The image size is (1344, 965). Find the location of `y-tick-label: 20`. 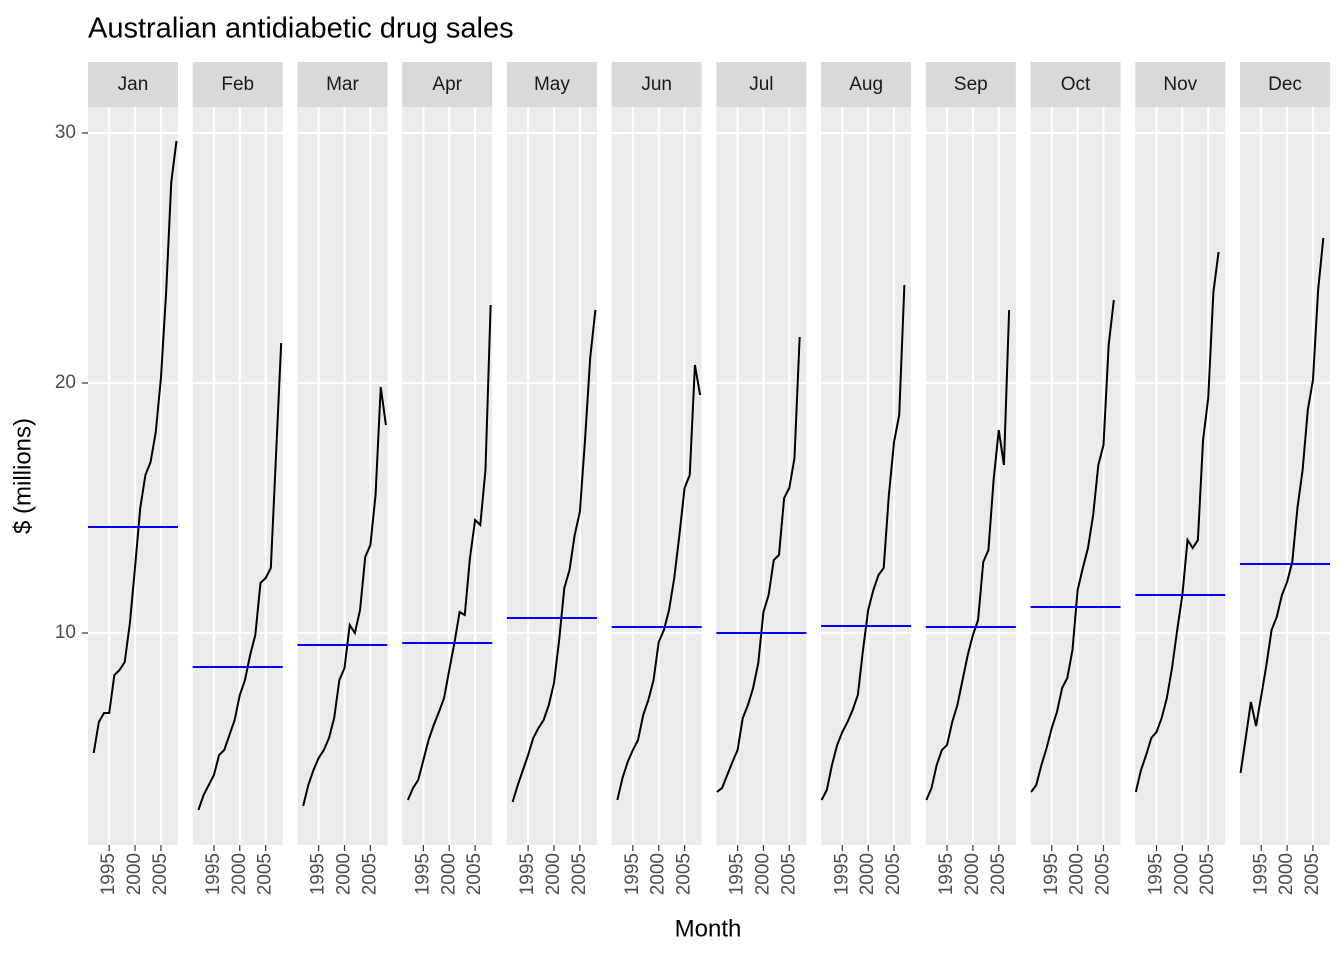

y-tick-label: 20 is located at coordinates (65, 382).